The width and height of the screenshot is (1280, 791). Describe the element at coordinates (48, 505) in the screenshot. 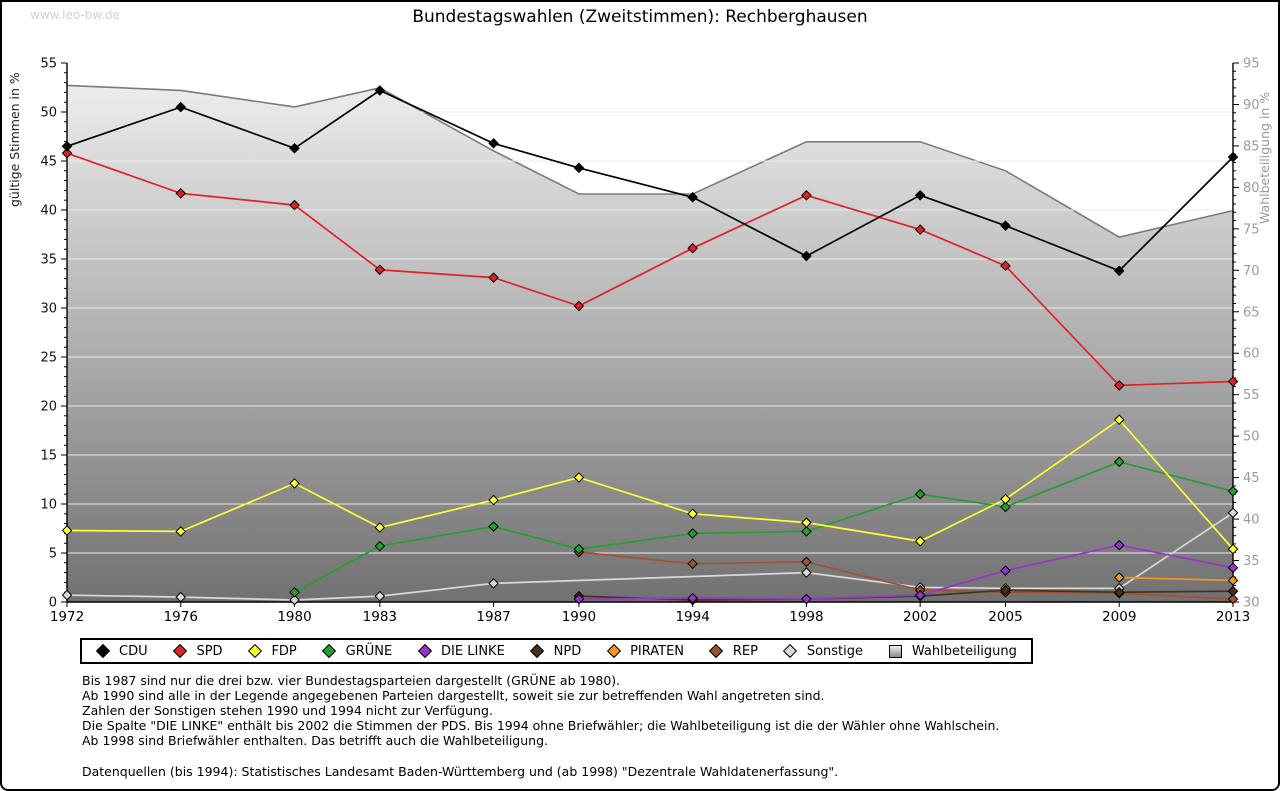

I see `left-tick-label: 10` at that location.